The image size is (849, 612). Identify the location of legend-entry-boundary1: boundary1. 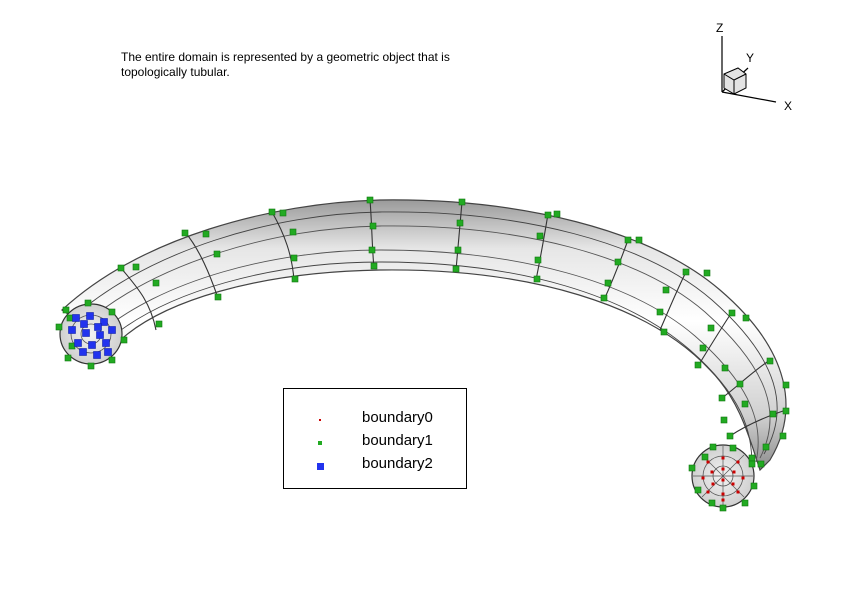
(375, 442).